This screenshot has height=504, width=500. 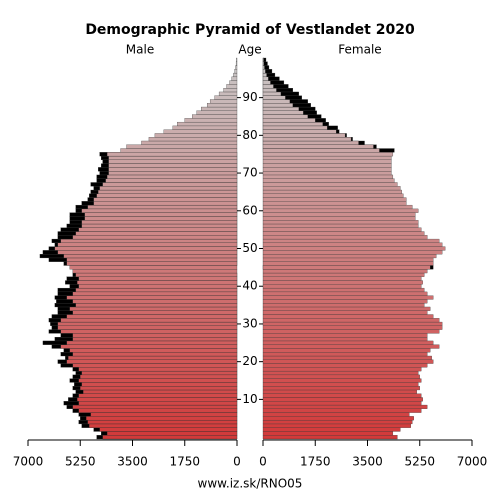 I want to click on y-tick-label: 40, so click(x=249, y=286).